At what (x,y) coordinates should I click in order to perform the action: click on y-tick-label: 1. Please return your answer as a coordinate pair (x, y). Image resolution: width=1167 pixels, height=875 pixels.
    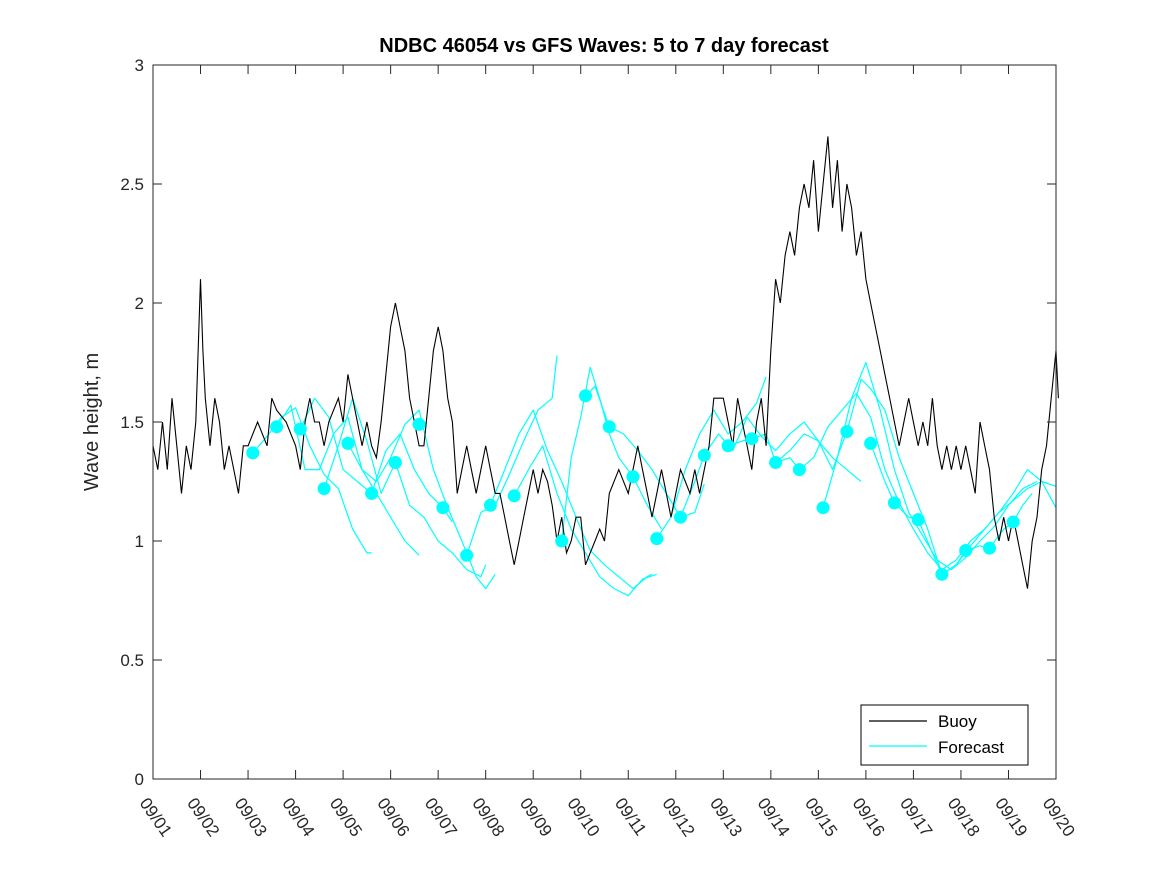
    Looking at the image, I should click on (139, 541).